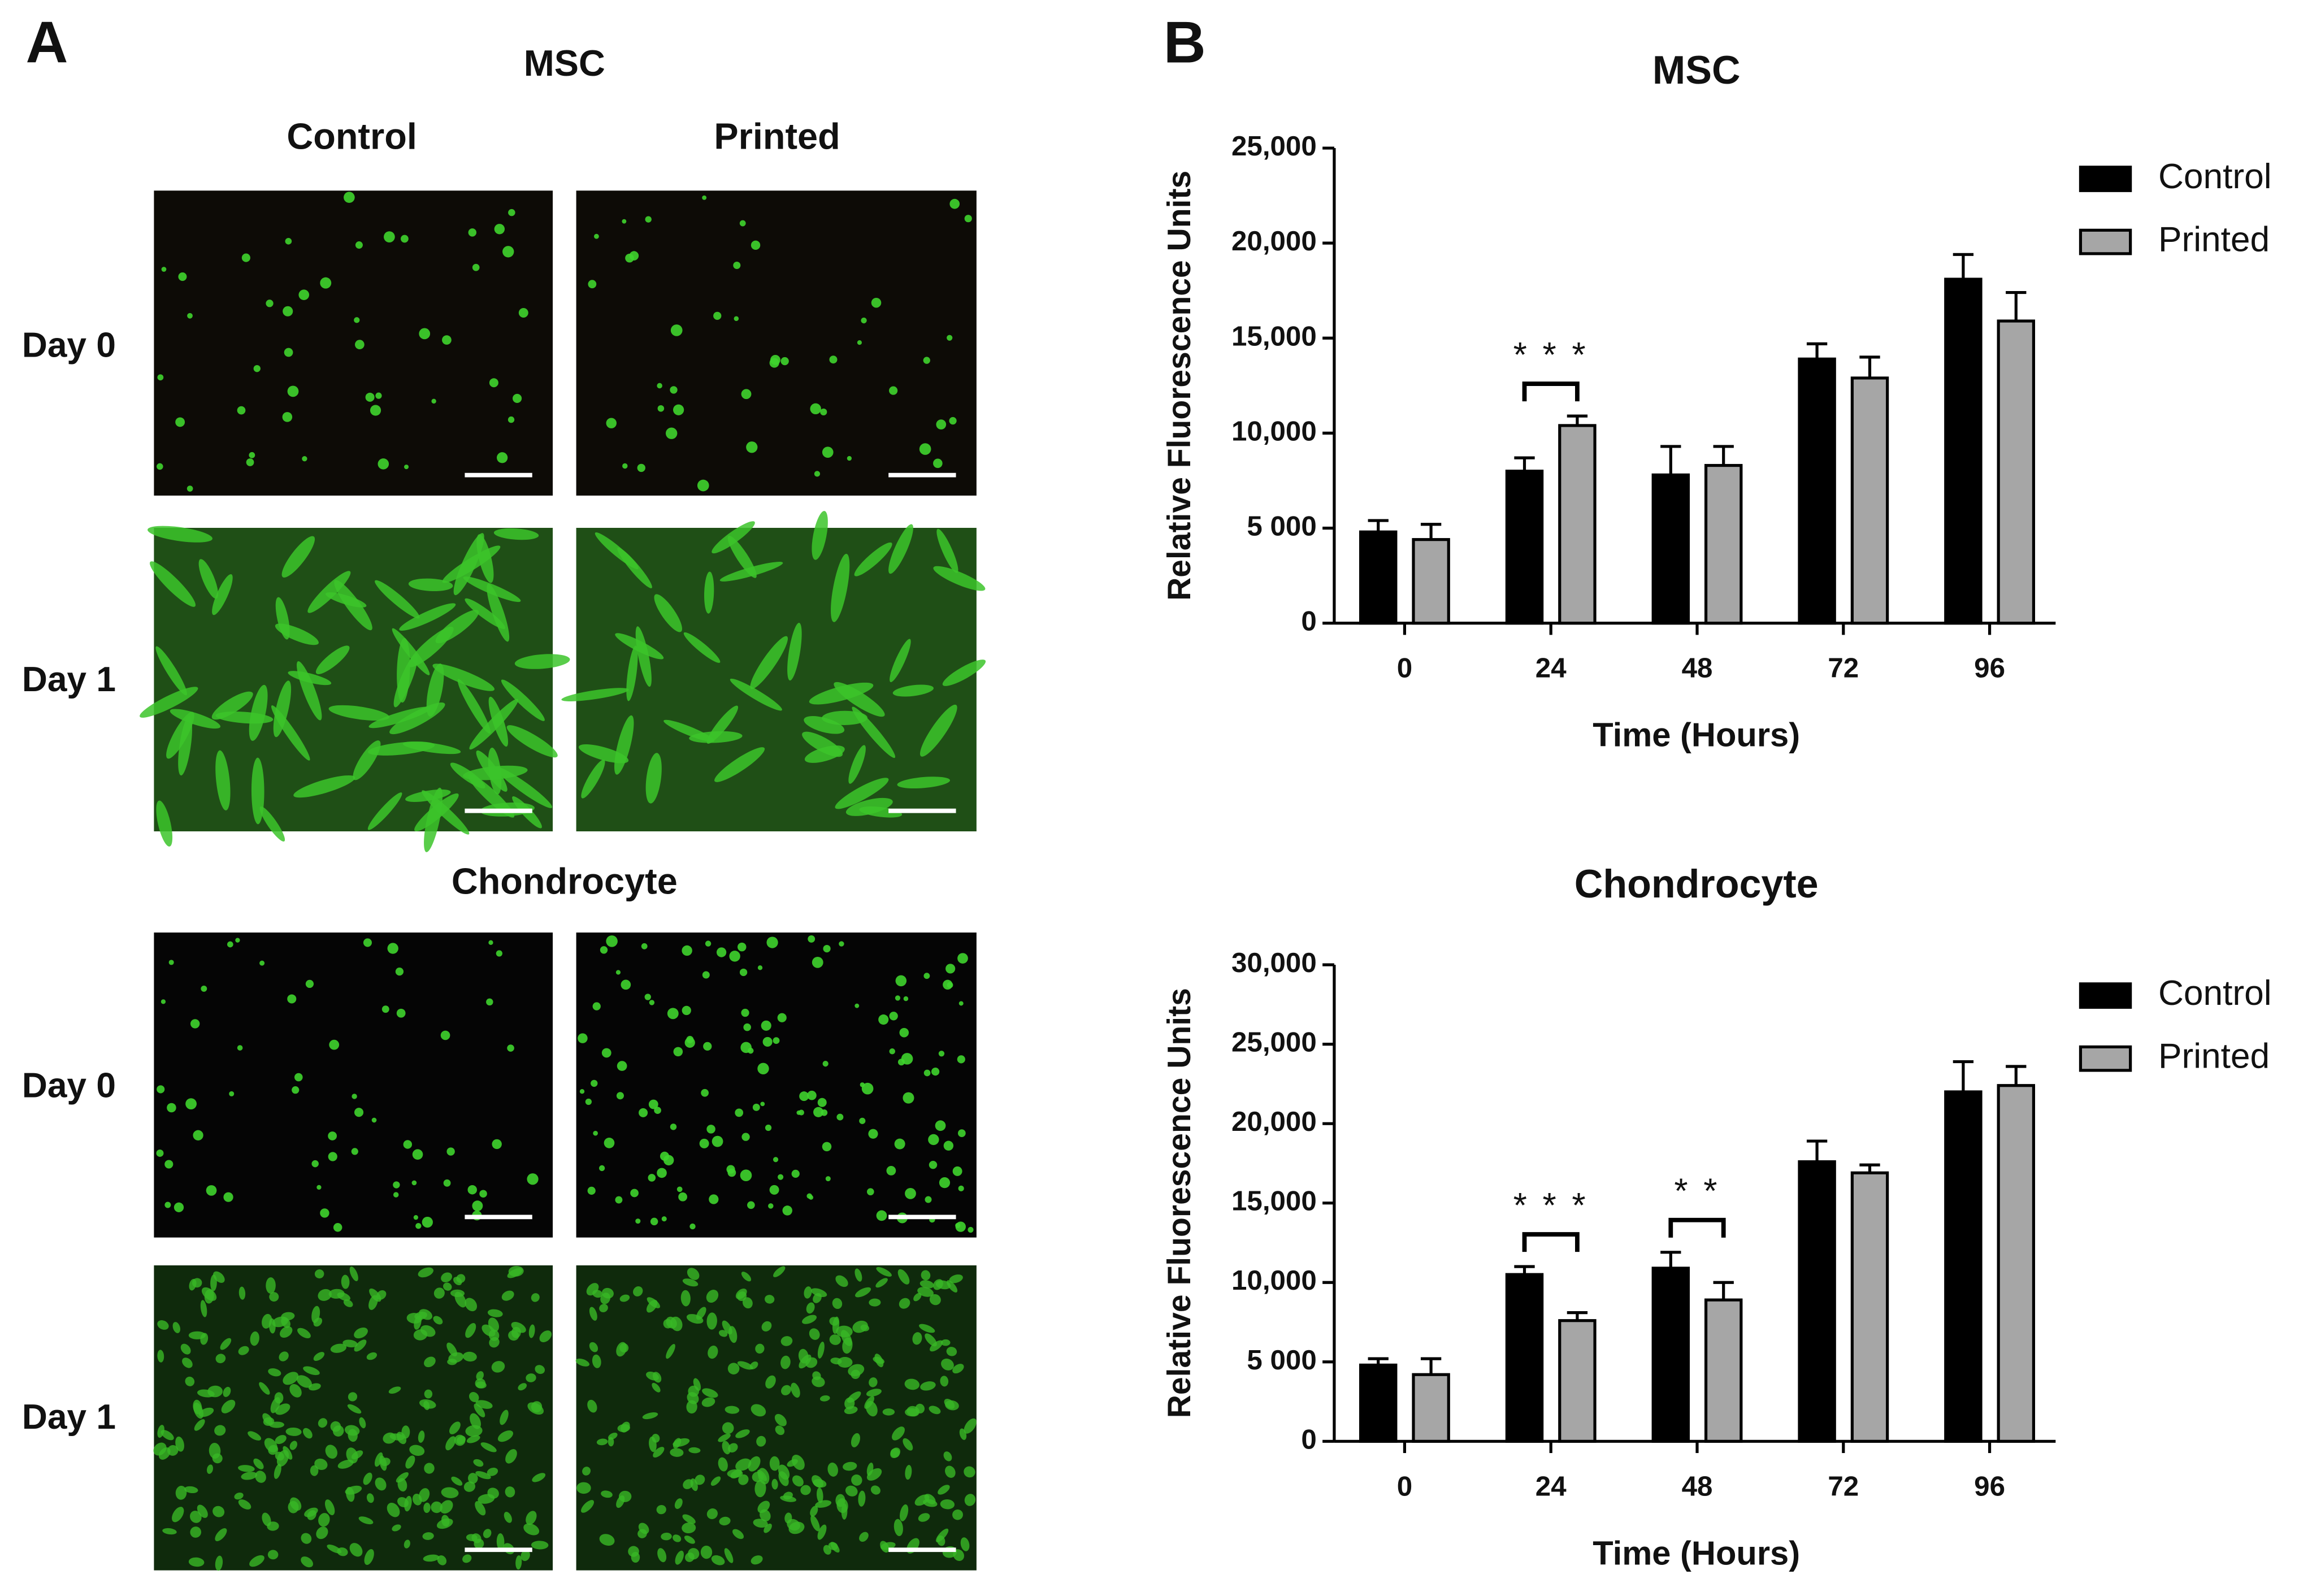 This screenshot has height=1596, width=2299. Describe the element at coordinates (1697, 1192) in the screenshot. I see `significance-label: * *` at that location.